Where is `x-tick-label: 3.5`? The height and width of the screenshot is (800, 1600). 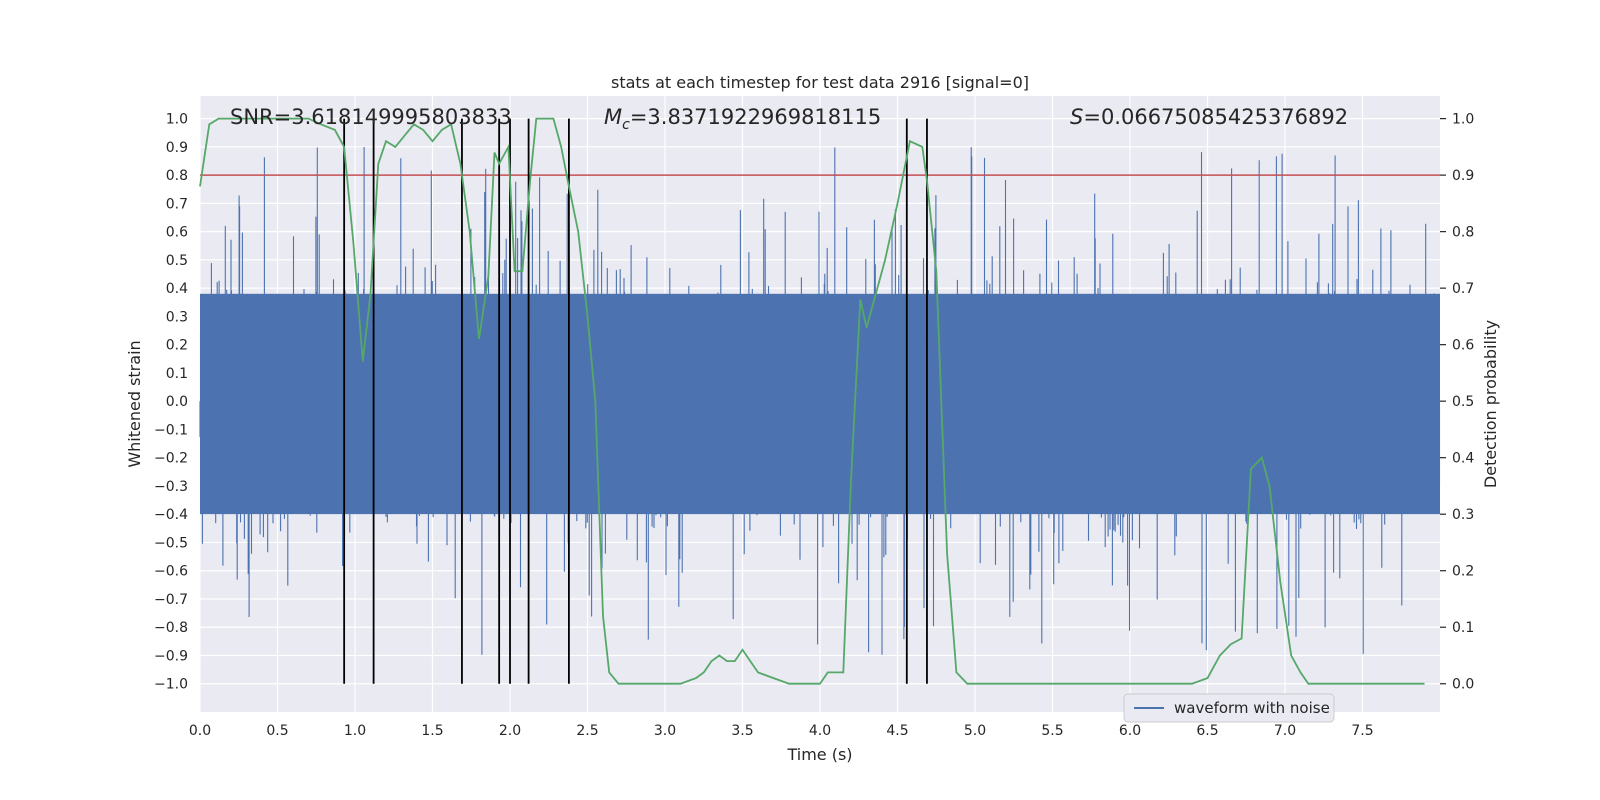 x-tick-label: 3.5 is located at coordinates (742, 731).